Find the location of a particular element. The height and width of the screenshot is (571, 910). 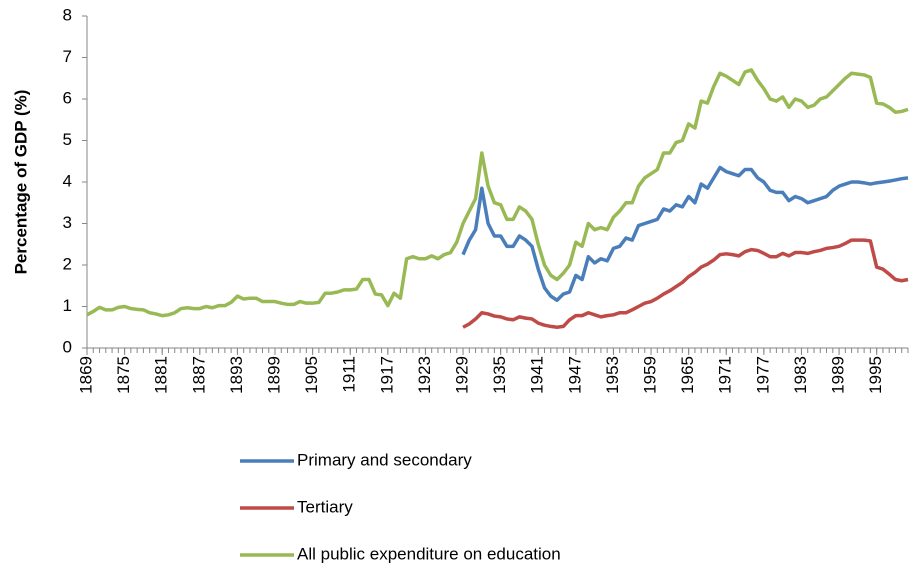

x-tick-label: 1869 is located at coordinates (85, 375).